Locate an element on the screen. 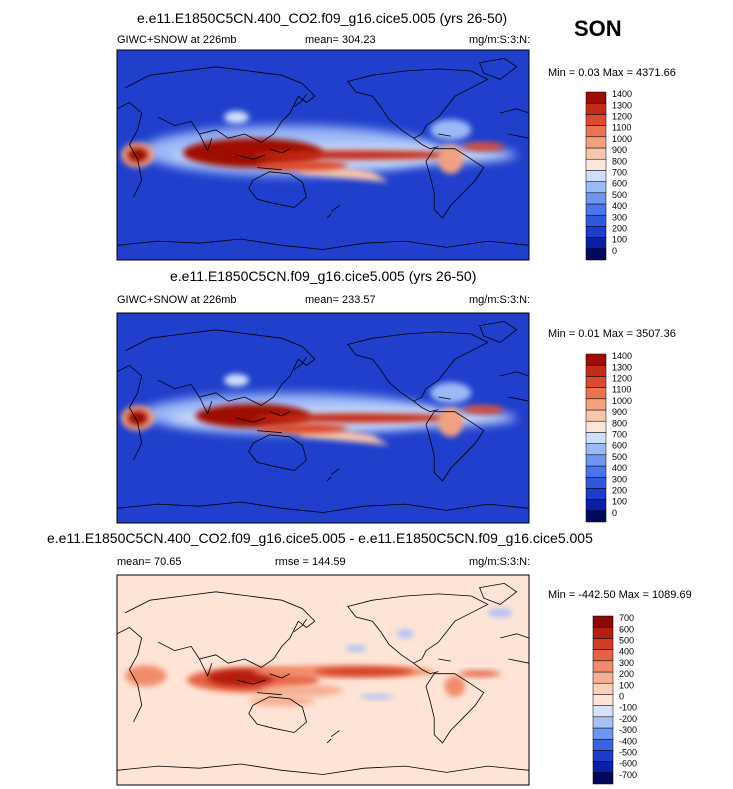 The height and width of the screenshot is (789, 733). panel2-variable-label: GIWC+SNOW at 226mb is located at coordinates (177, 300).